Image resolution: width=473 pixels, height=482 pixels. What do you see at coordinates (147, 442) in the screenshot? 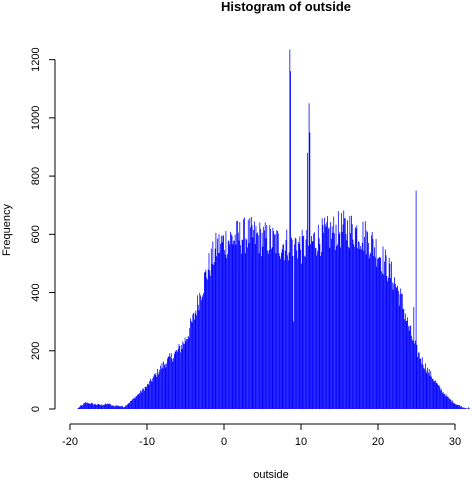
I see `x-tick-label: -10` at bounding box center [147, 442].